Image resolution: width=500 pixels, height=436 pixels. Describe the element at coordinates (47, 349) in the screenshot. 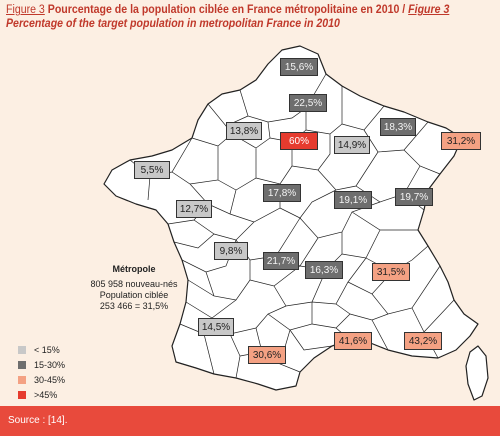

I see `legend-label-1: < 15%` at that location.